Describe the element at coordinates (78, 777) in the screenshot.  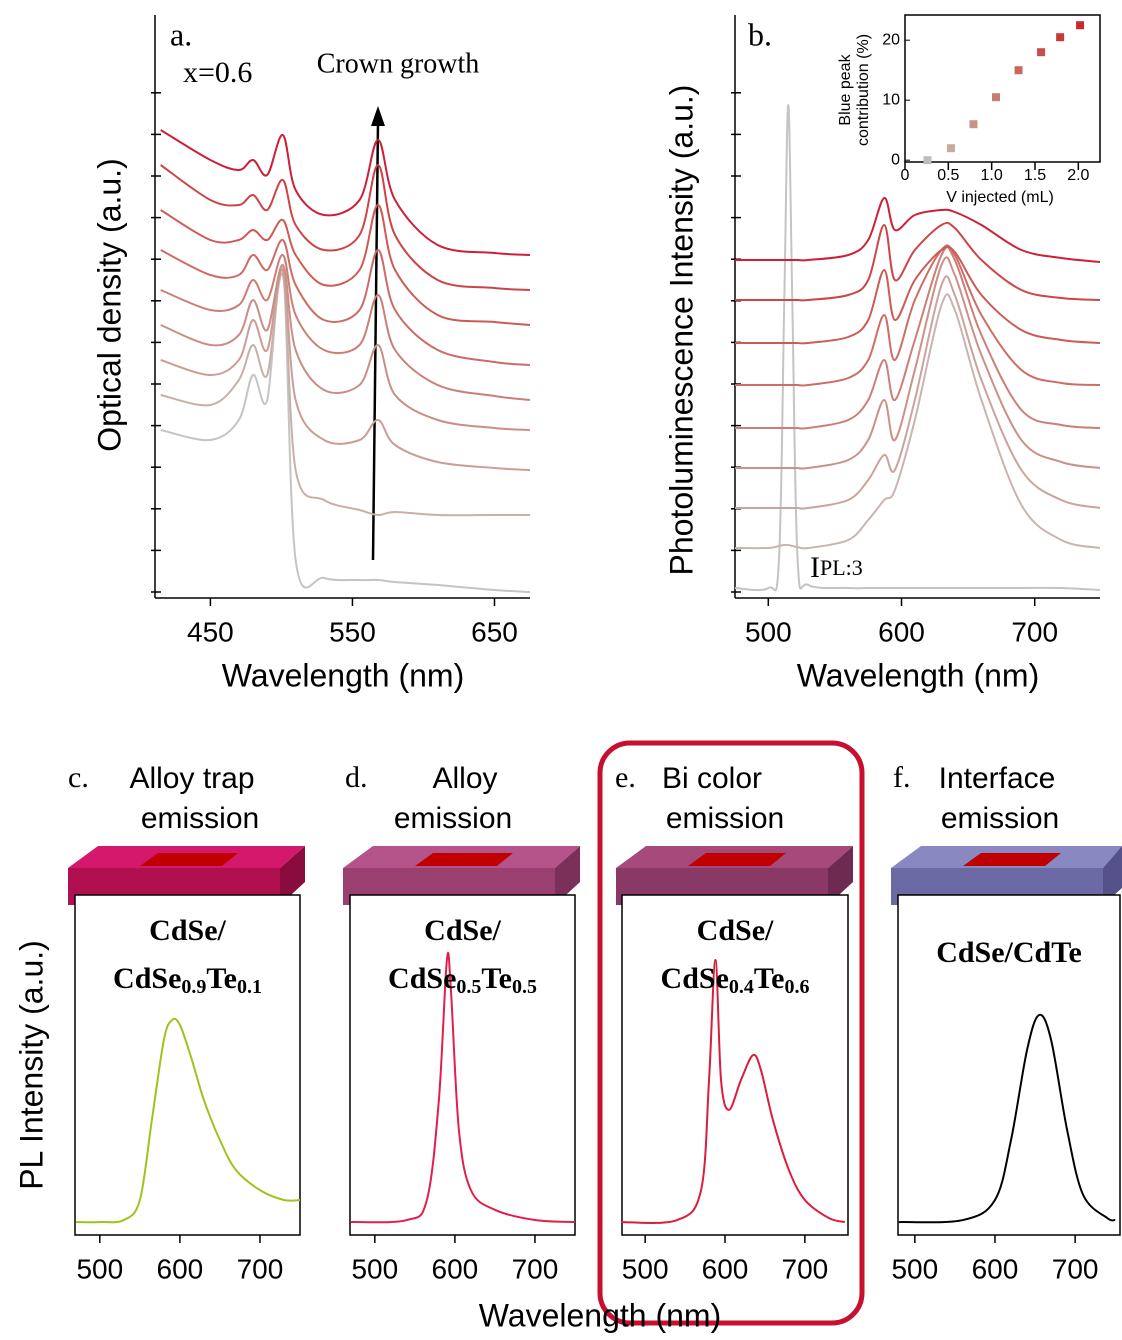
I see `panel-label: c.` at that location.